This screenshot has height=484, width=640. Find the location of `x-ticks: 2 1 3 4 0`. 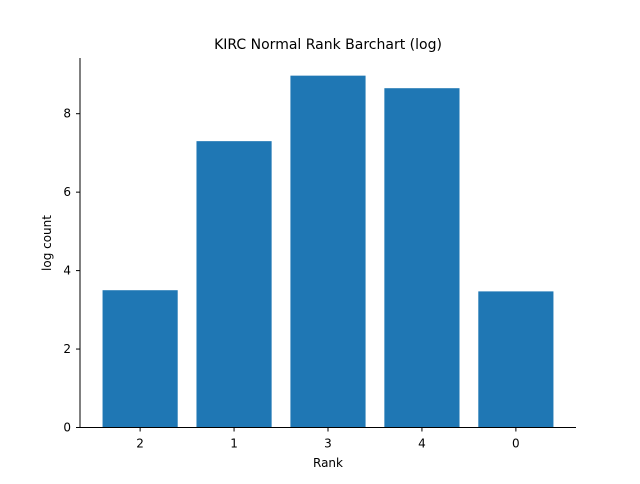

x-ticks: 2 1 3 4 0 is located at coordinates (328, 439).